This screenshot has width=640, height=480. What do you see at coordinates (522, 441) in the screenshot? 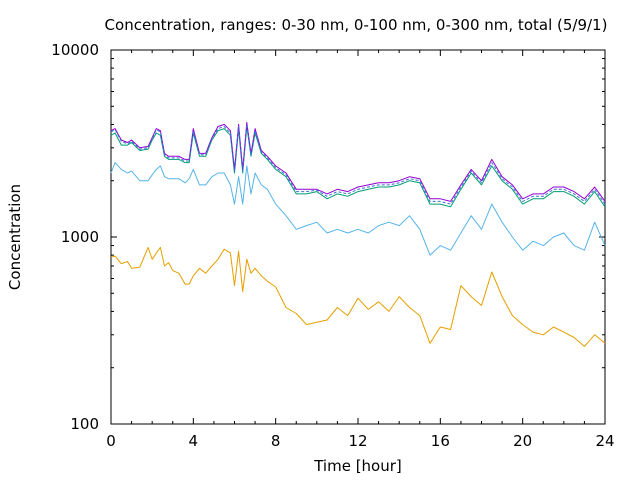
I see `x-tick-label: 20` at bounding box center [522, 441].